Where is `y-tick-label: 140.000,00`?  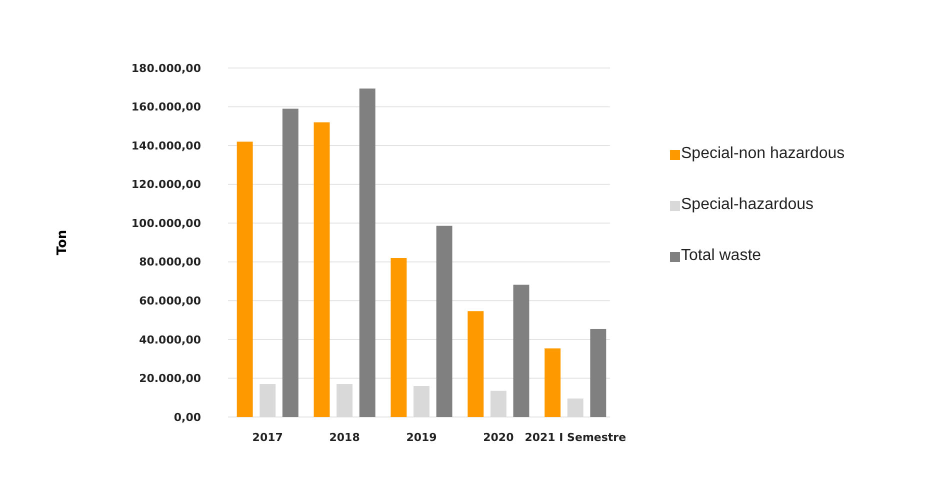 y-tick-label: 140.000,00 is located at coordinates (166, 145).